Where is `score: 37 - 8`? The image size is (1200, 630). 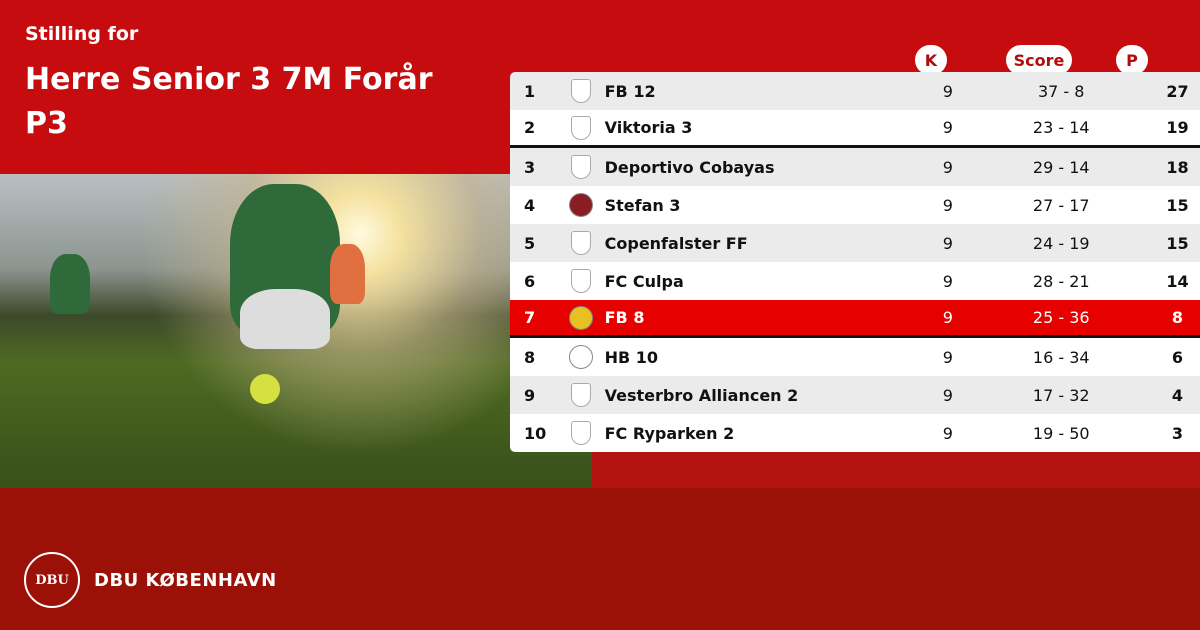 score: 37 - 8 is located at coordinates (1061, 91).